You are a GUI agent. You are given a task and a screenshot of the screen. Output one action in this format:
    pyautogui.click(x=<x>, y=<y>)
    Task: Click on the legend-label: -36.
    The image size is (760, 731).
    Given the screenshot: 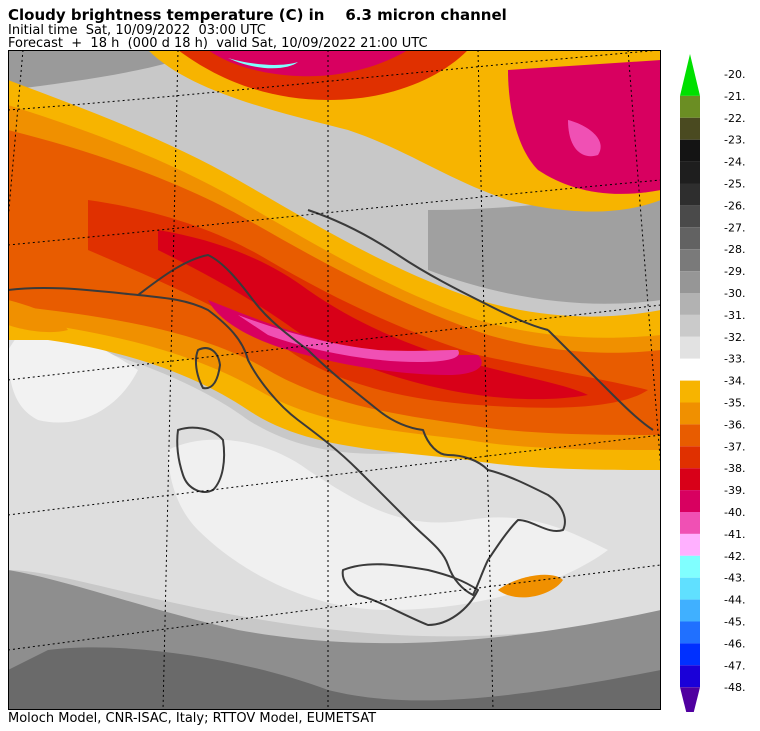 What is the action you would take?
    pyautogui.click(x=734, y=424)
    